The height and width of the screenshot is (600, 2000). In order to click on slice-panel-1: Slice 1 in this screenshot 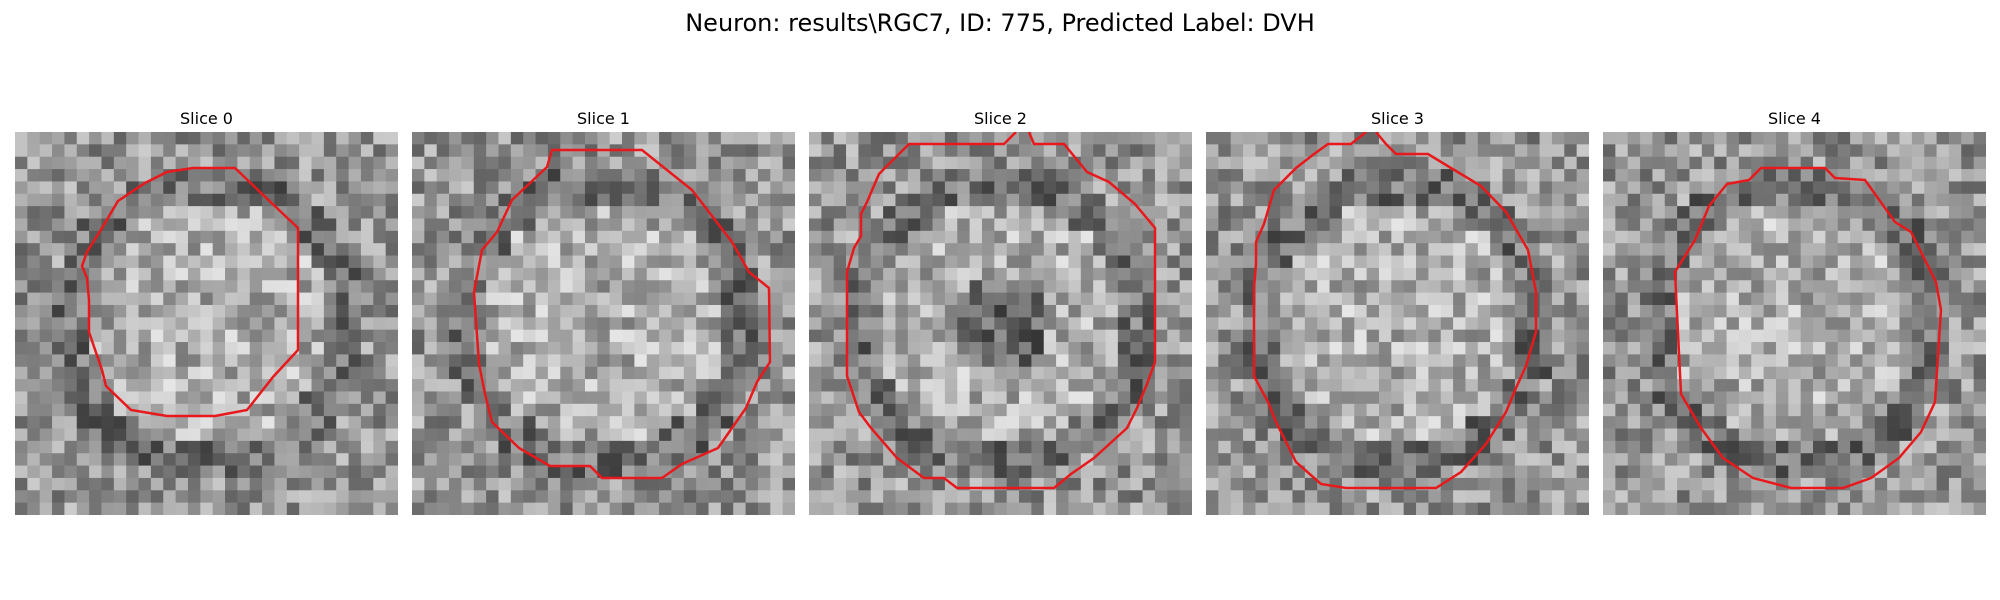, I will do `click(603, 311)`.